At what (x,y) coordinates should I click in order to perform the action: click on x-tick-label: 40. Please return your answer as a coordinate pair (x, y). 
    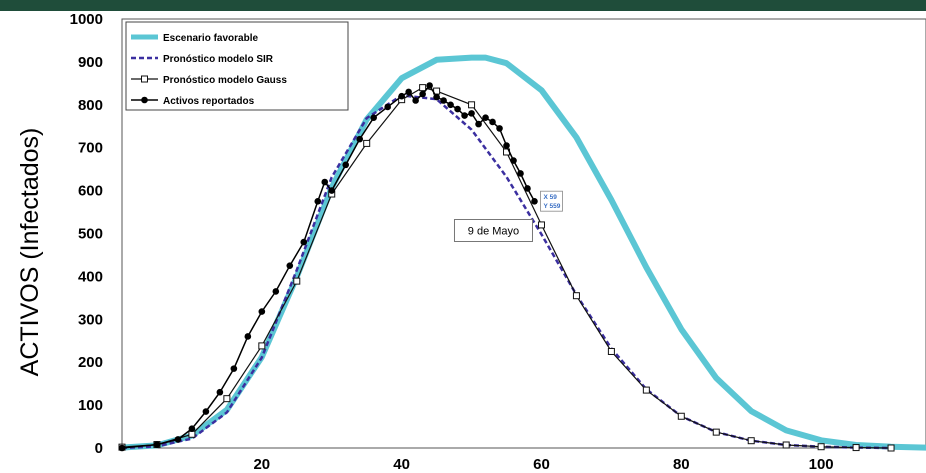
    Looking at the image, I should click on (401, 464).